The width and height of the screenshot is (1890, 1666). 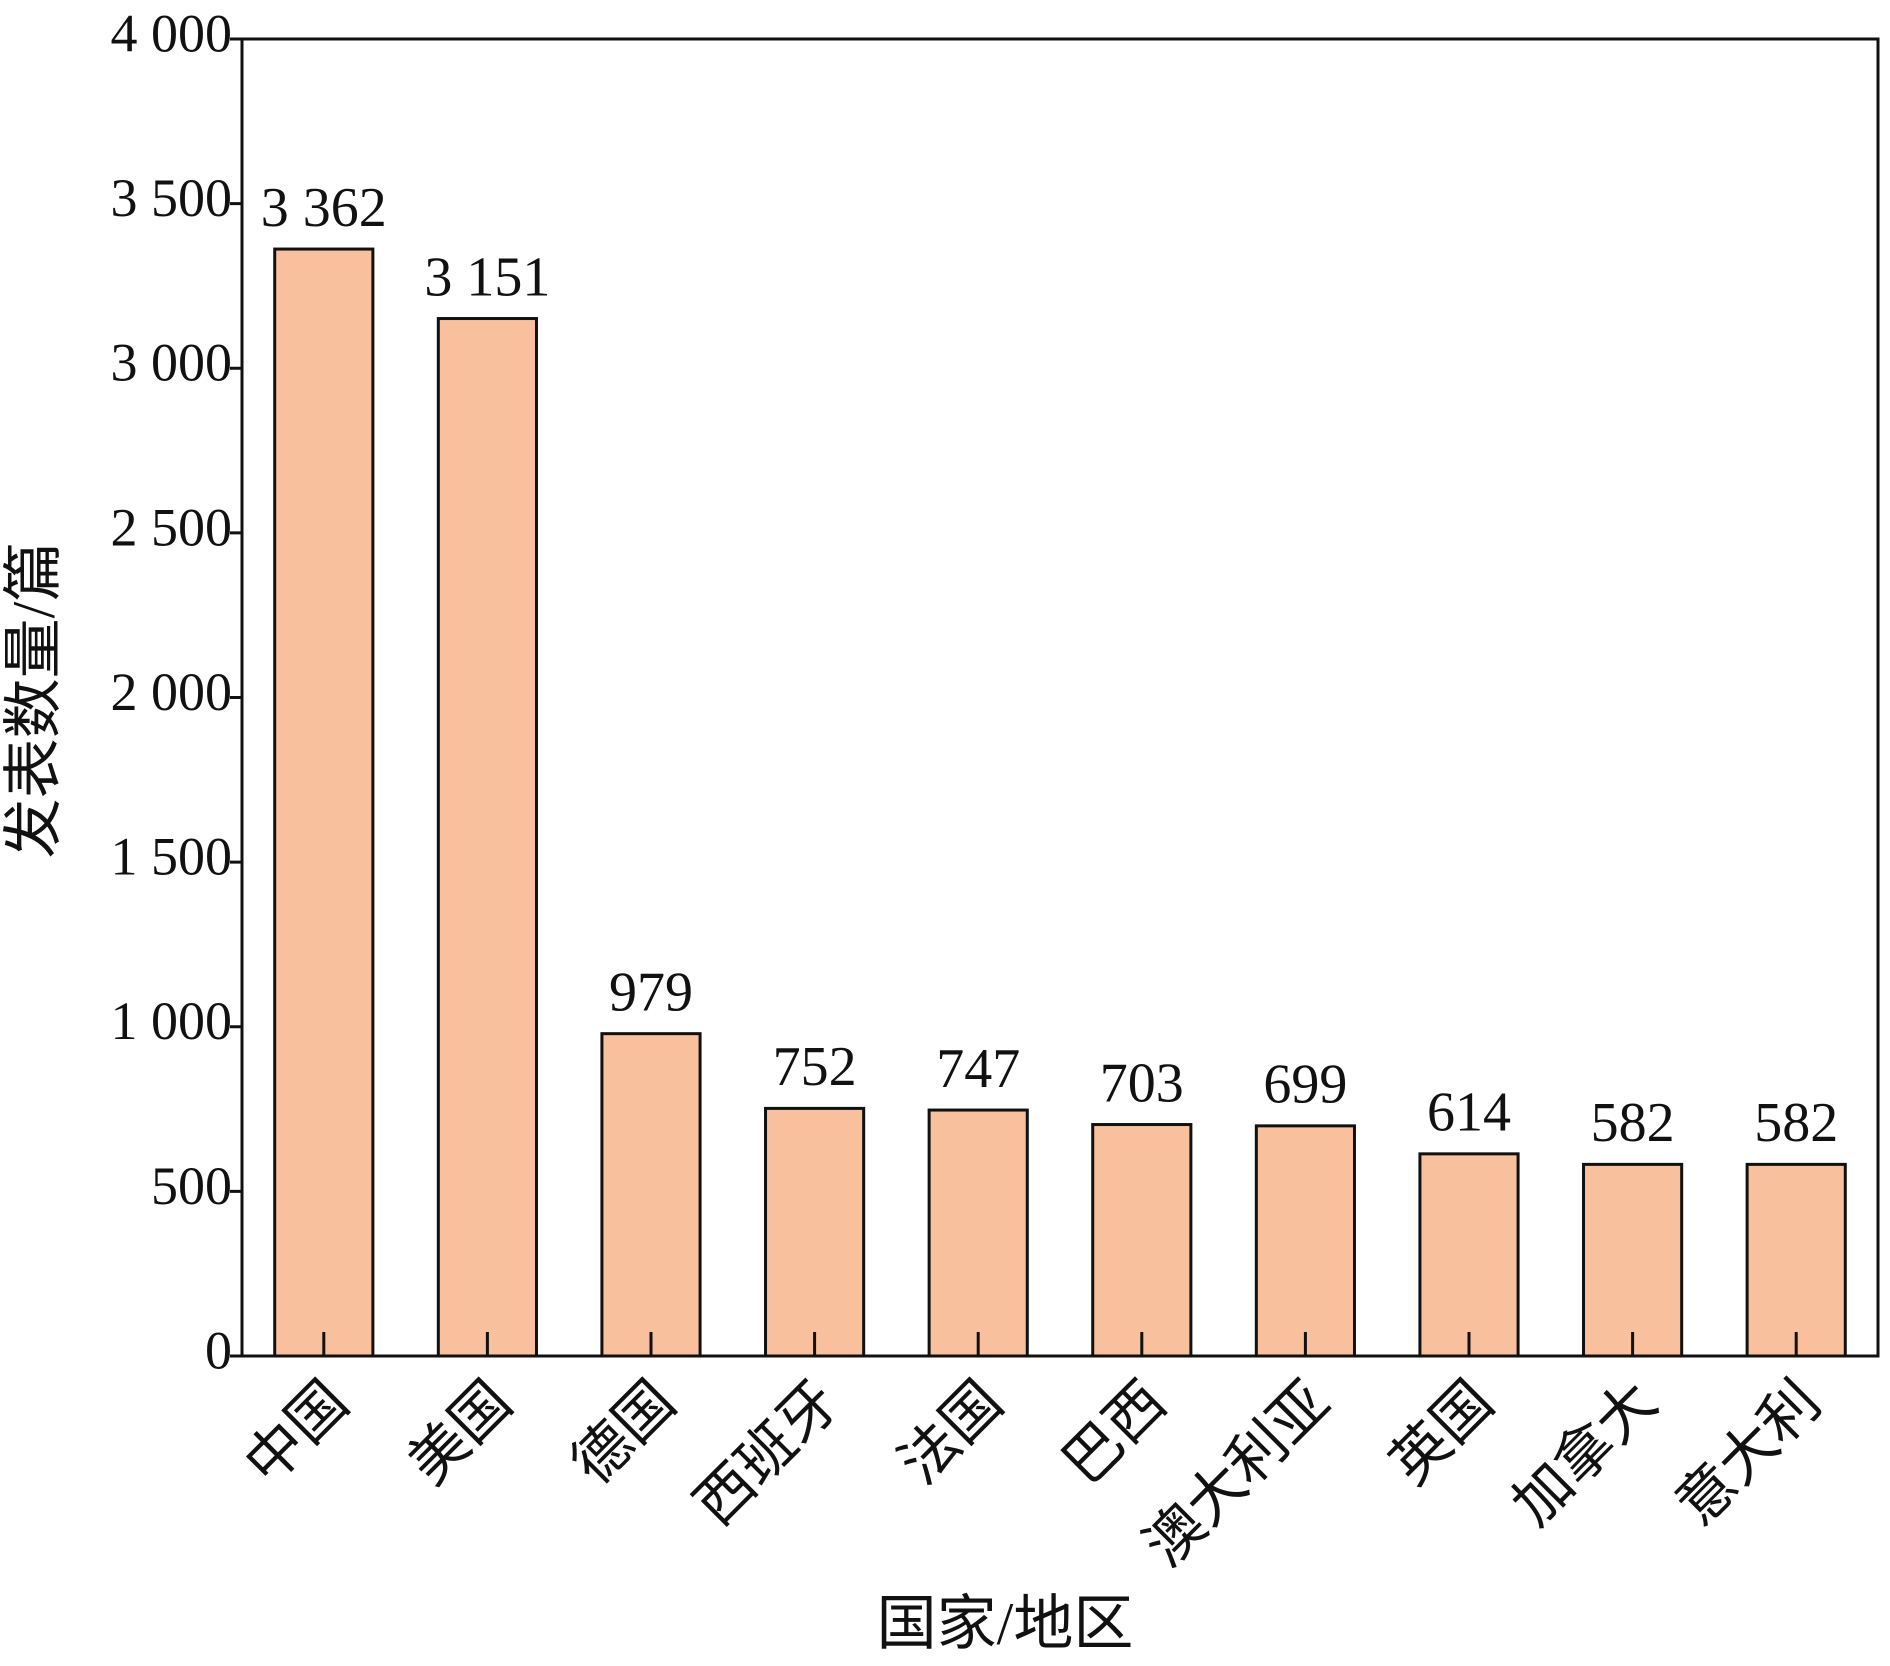 I want to click on y-tick-label: 1 500, so click(x=172, y=857).